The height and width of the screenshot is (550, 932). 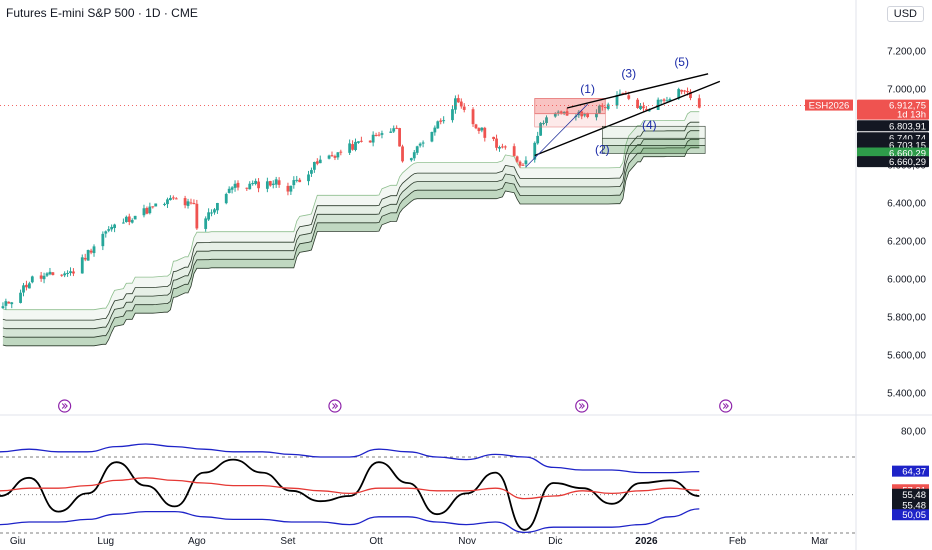 I want to click on price-tick-label: 5.600,00, so click(x=906, y=356).